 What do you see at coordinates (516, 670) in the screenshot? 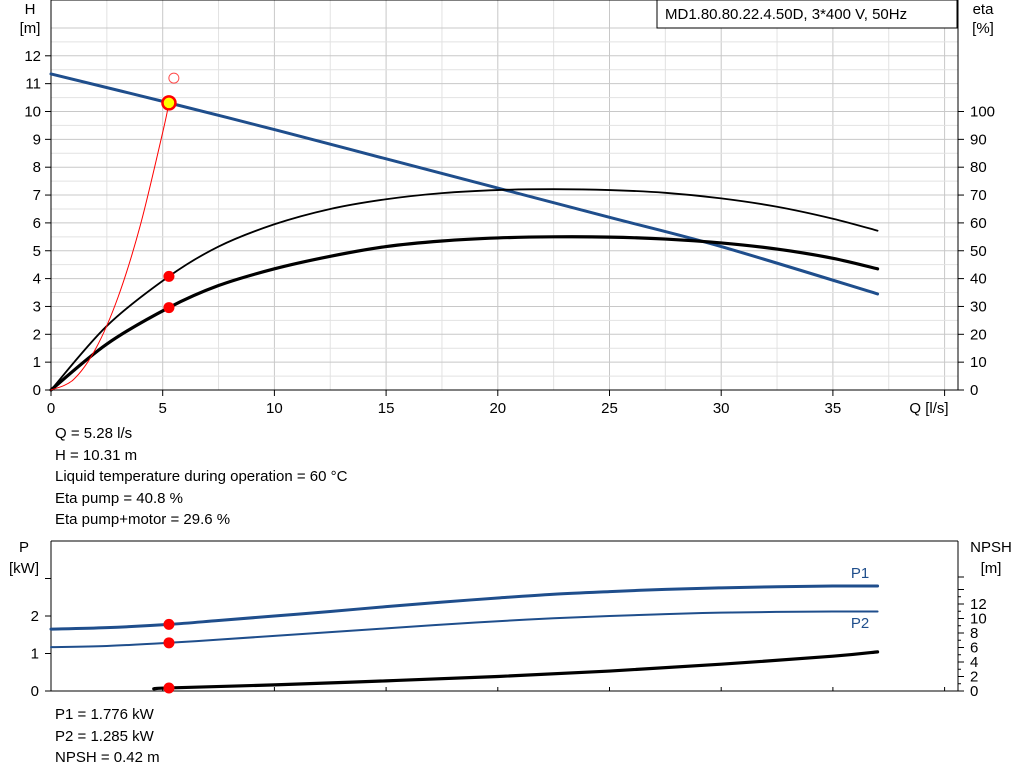
I see `npsh-curve` at bounding box center [516, 670].